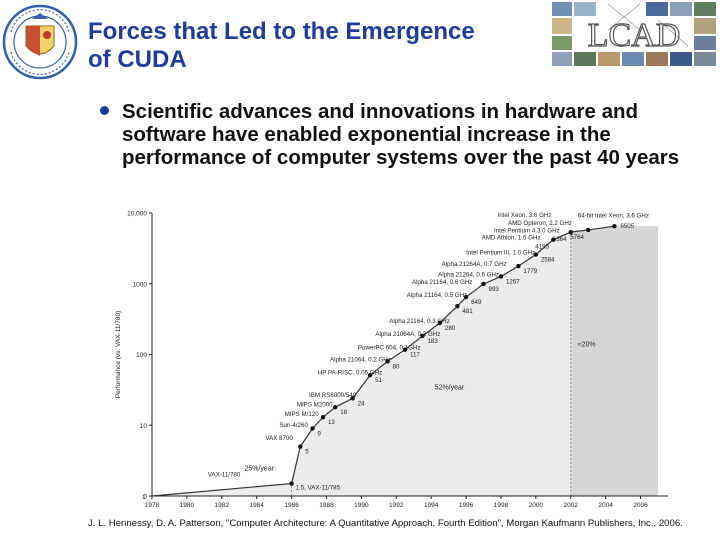  What do you see at coordinates (293, 425) in the screenshot?
I see `annotation-label: Sun-4/260` at bounding box center [293, 425].